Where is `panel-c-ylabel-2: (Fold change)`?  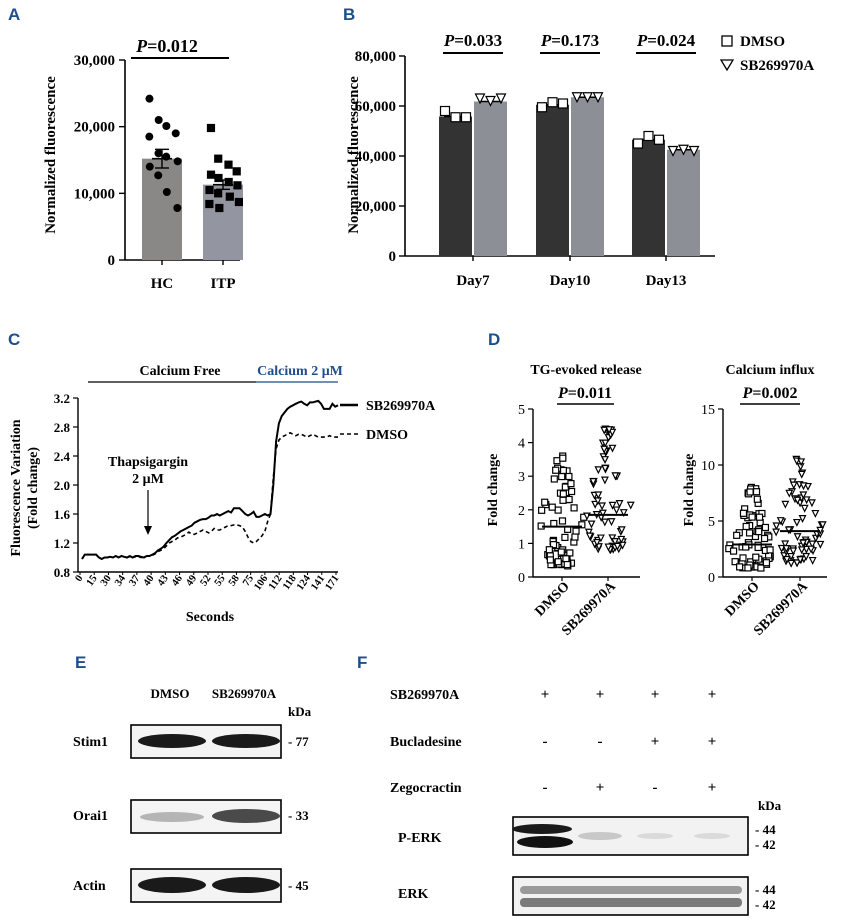 panel-c-ylabel-2: (Fold change) is located at coordinates (33, 488).